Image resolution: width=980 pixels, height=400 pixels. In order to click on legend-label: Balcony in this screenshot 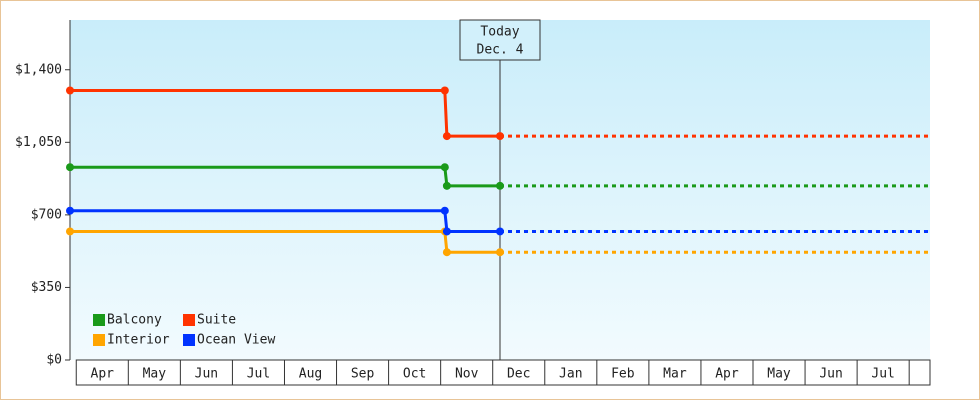, I will do `click(134, 320)`.